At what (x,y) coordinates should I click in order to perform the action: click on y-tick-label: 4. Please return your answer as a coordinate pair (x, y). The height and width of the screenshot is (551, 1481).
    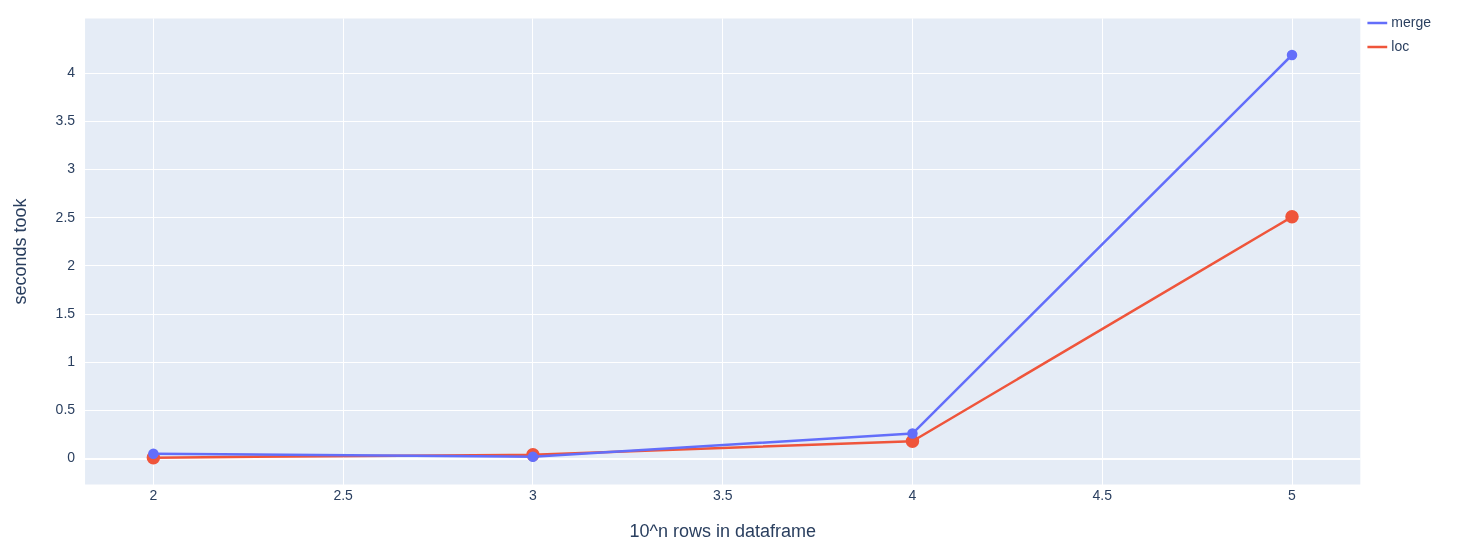
    Looking at the image, I should click on (71, 72).